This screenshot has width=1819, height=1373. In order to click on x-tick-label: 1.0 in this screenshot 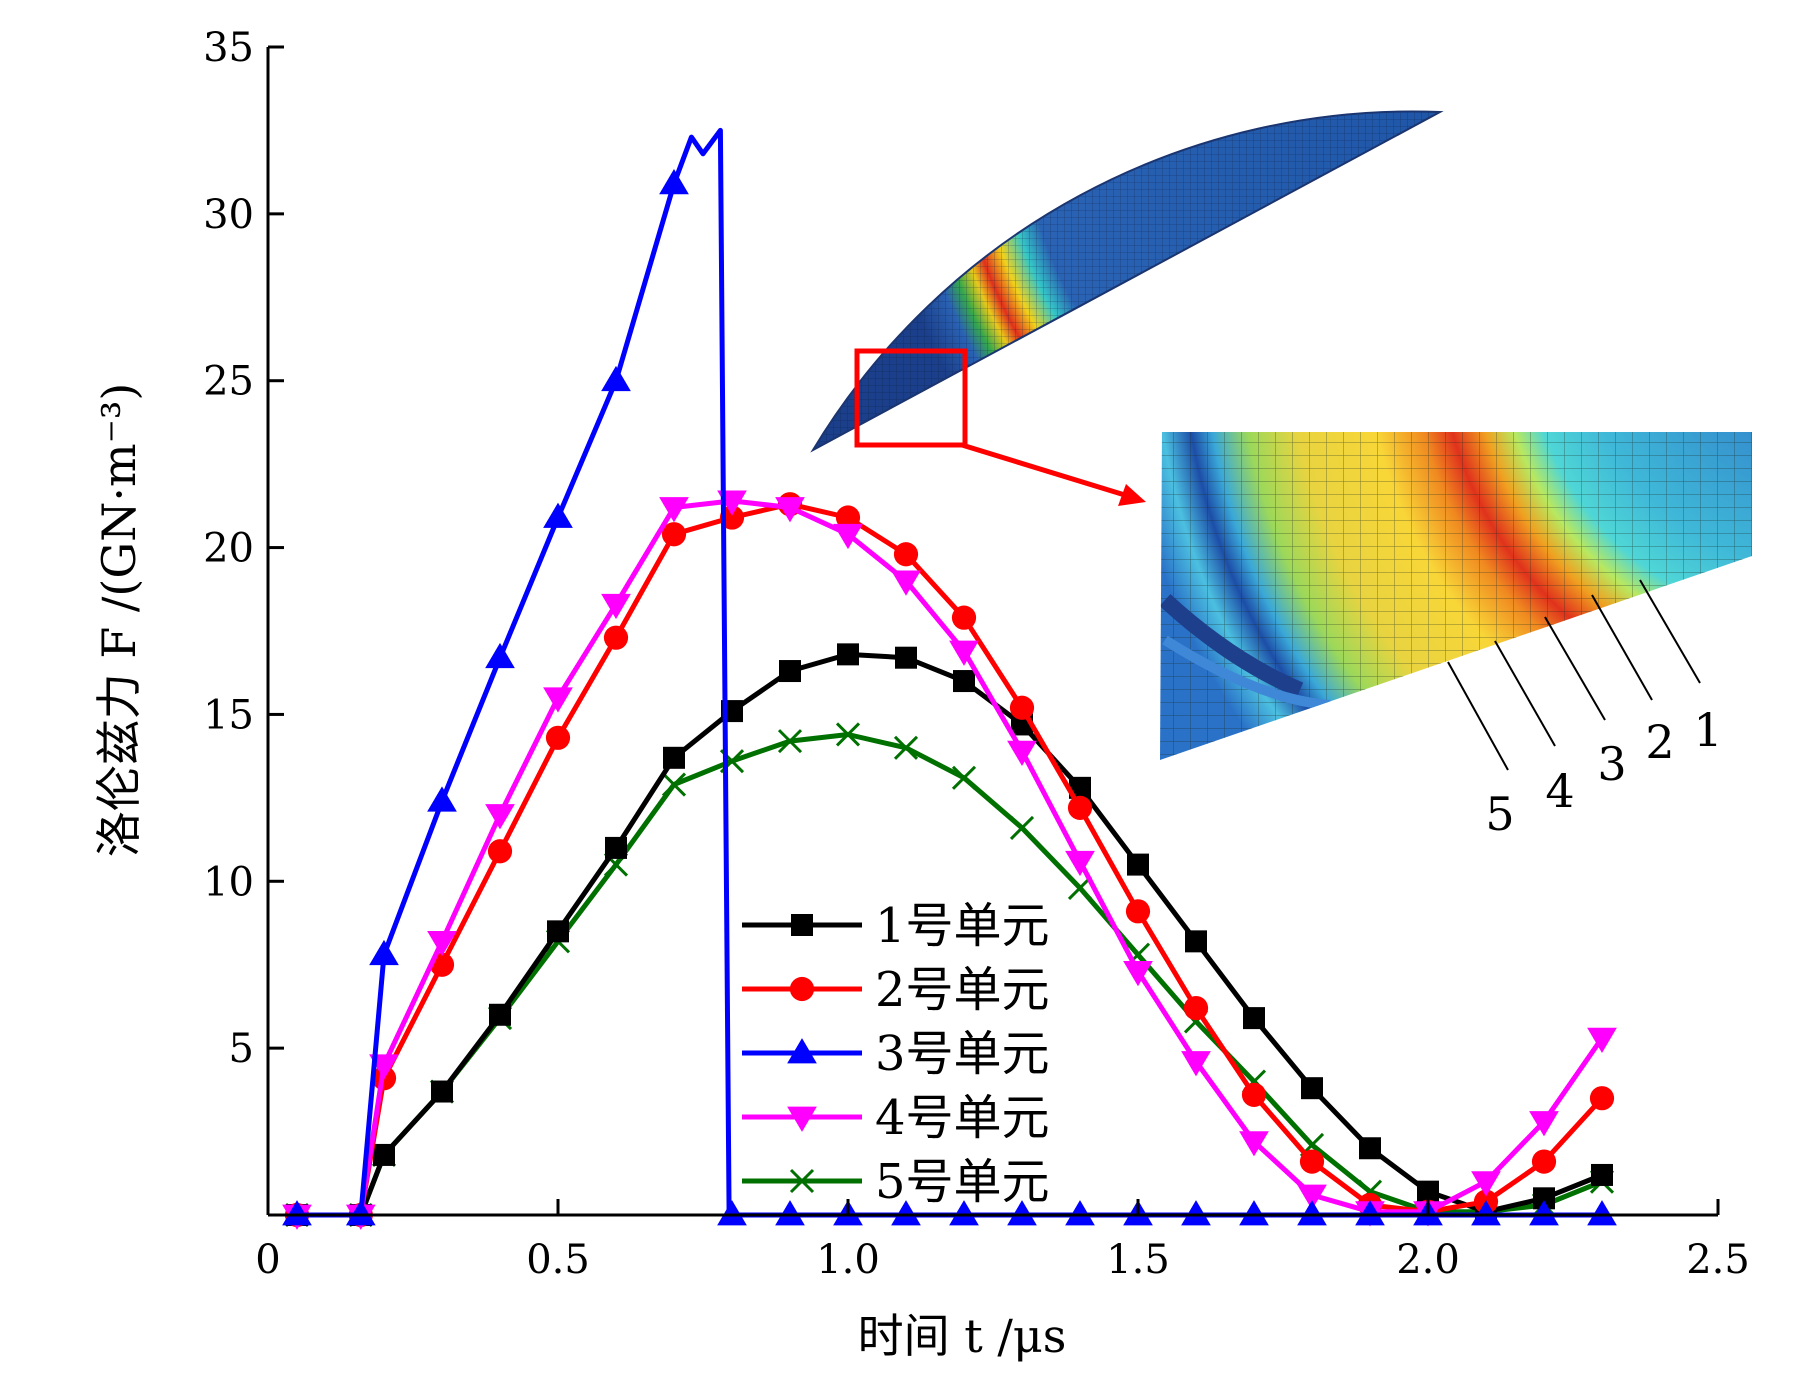, I will do `click(848, 1260)`.